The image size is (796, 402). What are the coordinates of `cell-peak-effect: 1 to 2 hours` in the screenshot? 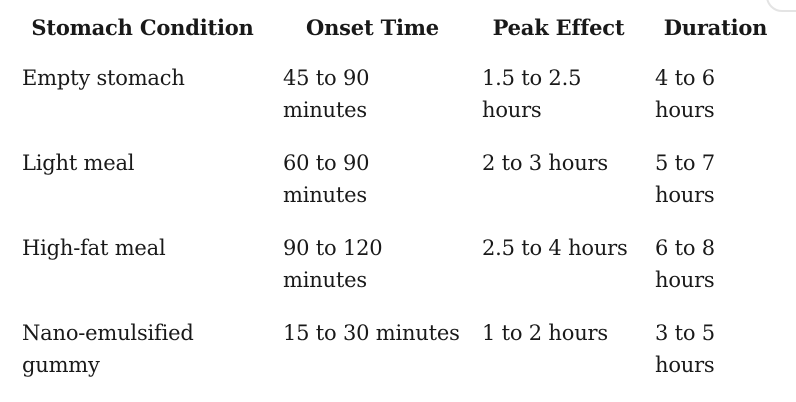 It's located at (545, 333).